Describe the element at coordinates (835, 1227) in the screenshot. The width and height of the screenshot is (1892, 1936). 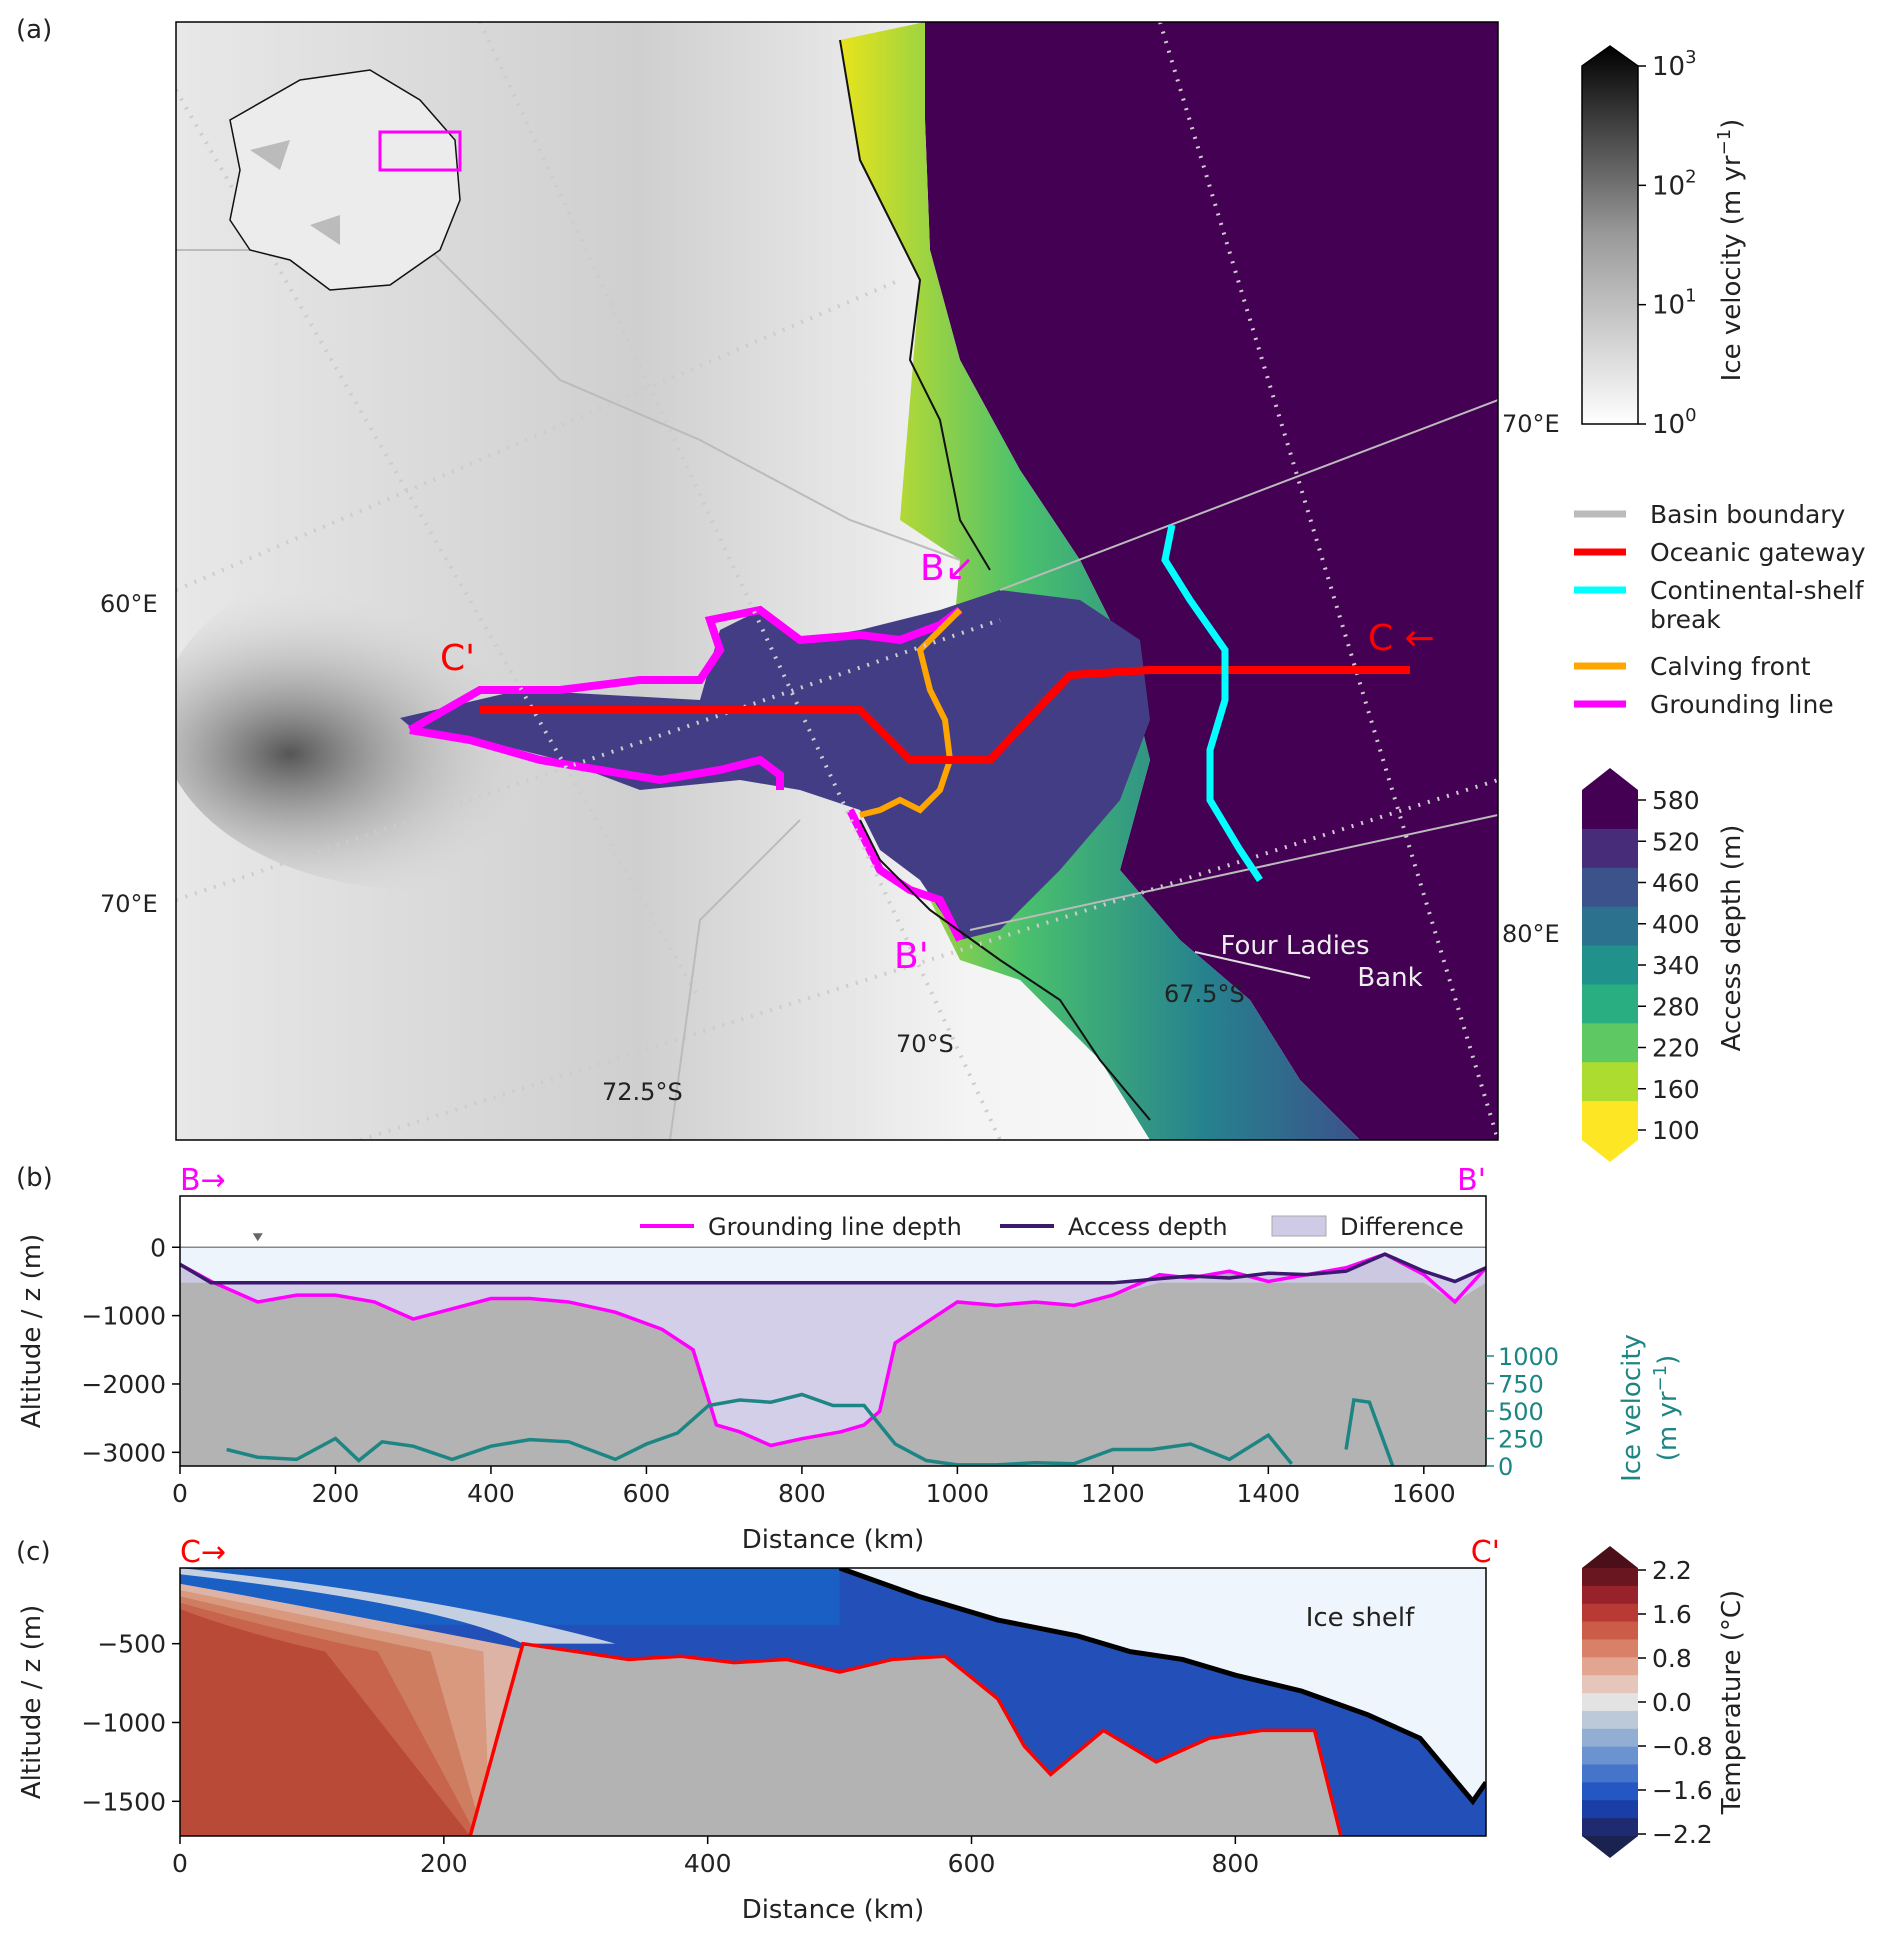
I see `b-legend-label: Grounding line depth` at that location.